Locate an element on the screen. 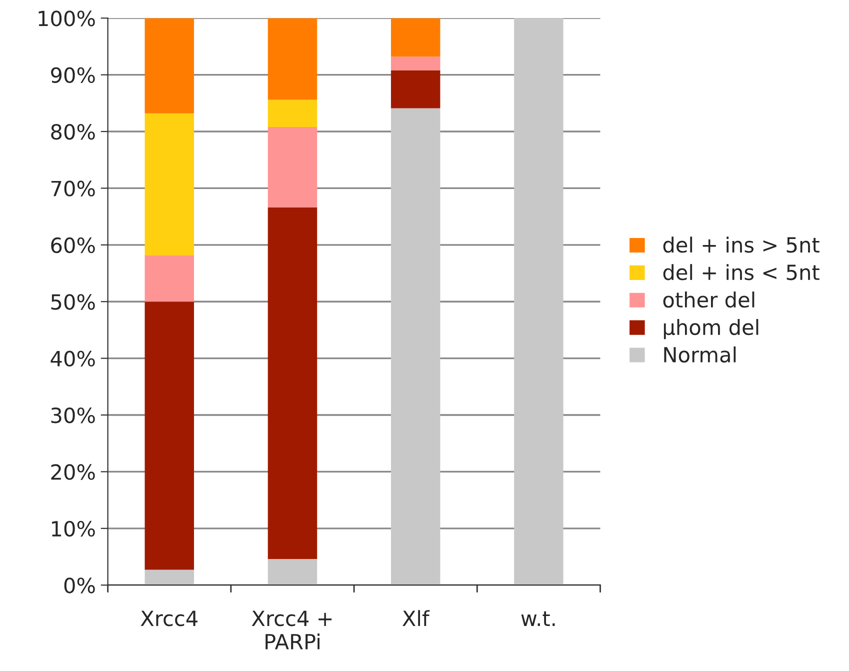 This screenshot has height=671, width=849. y-tick-label: 0% is located at coordinates (79, 586).